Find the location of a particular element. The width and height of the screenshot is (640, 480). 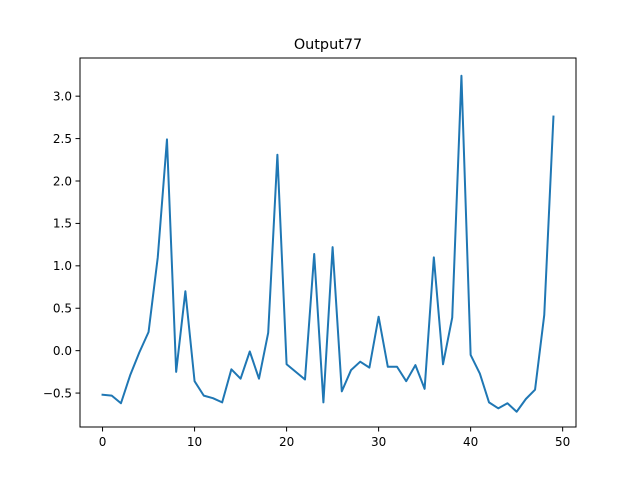

y-tick-label: 2.0 is located at coordinates (62, 181).